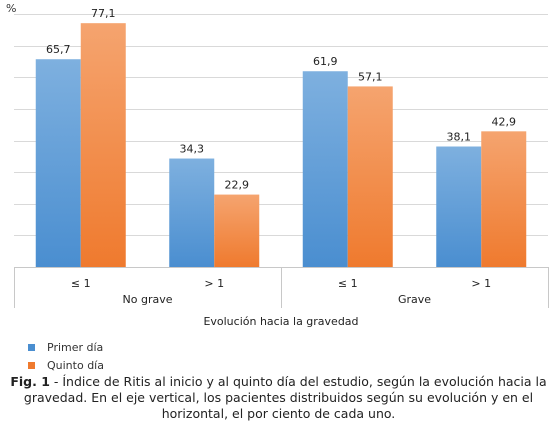 This screenshot has height=424, width=557. Describe the element at coordinates (459, 137) in the screenshot. I see `data-label: 38,1` at that location.